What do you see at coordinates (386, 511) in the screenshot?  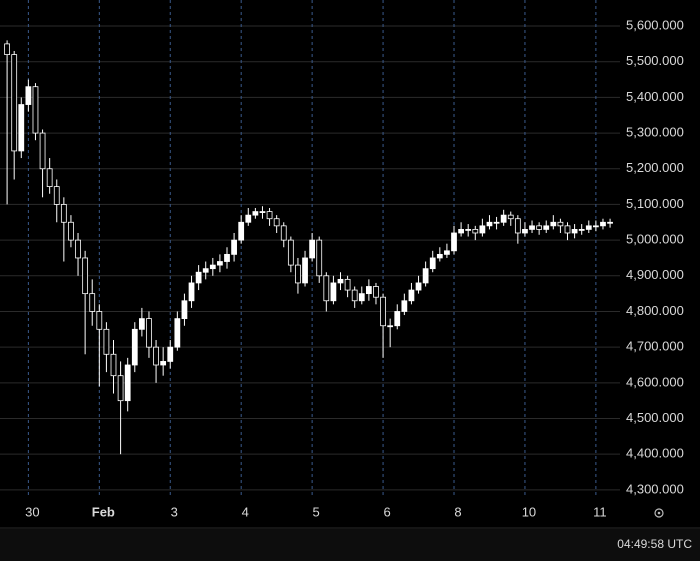 I see `x-tick-label: 6` at bounding box center [386, 511].